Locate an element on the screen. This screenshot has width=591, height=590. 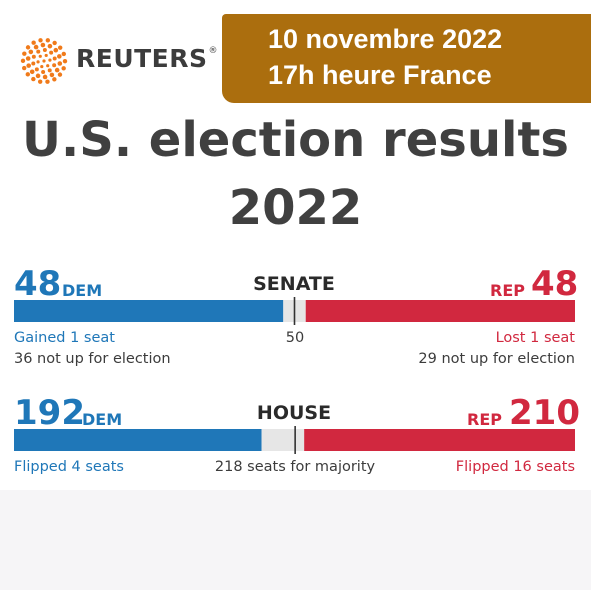
senate-dem-not-up: 36 not up for election is located at coordinates (92, 359).